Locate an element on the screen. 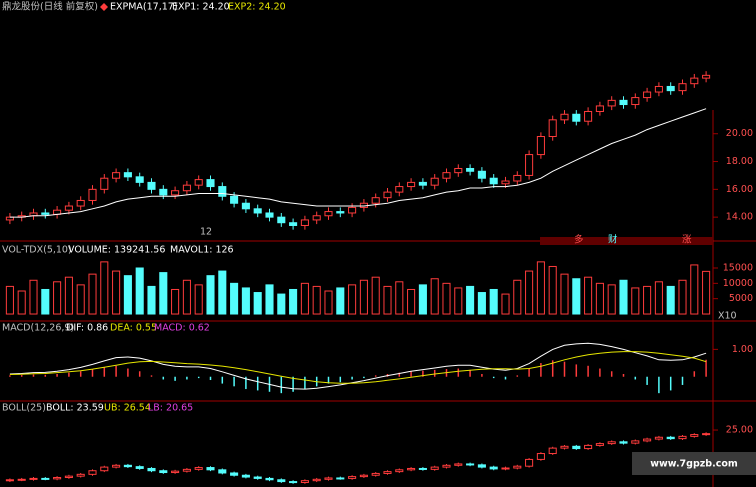 The image size is (756, 487). indicator-value: BOLL: 23.59 is located at coordinates (75, 408).